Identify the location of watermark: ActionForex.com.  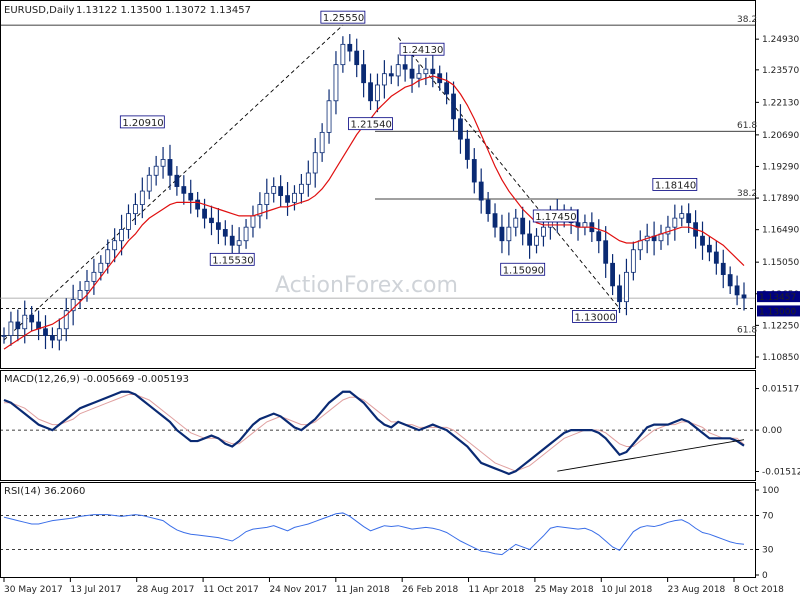
(366, 285).